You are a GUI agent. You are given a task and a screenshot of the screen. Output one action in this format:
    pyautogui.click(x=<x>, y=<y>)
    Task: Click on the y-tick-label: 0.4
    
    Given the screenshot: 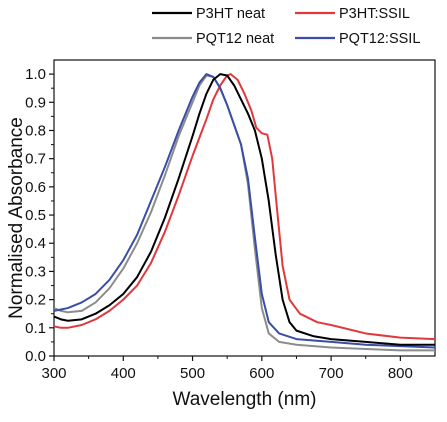 What is the action you would take?
    pyautogui.click(x=35, y=243)
    